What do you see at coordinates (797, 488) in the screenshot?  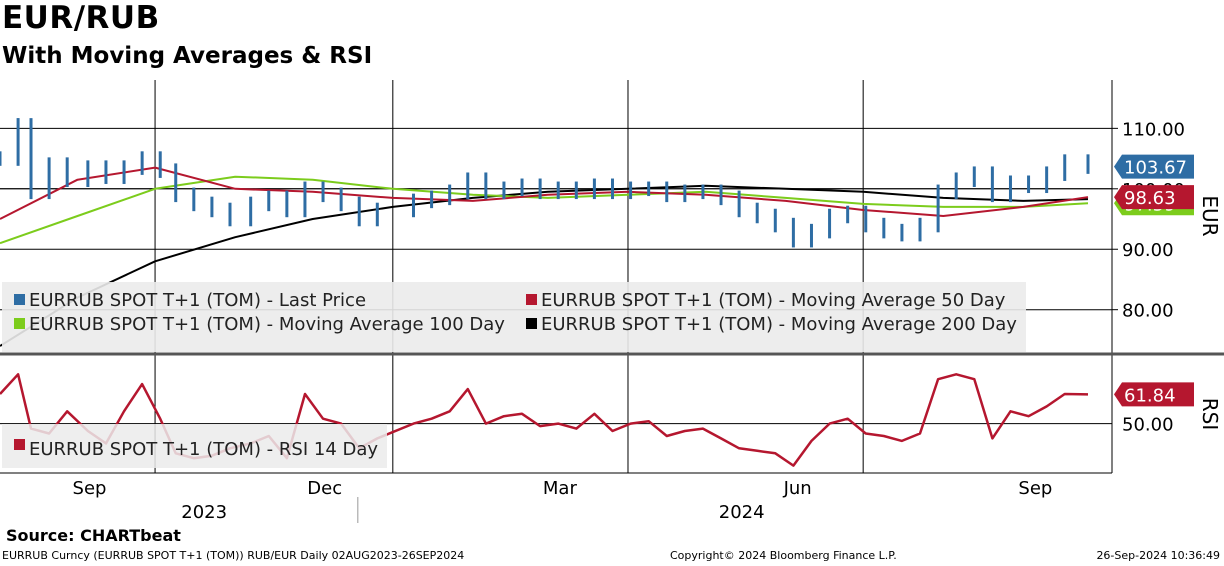 I see `x-month-label-3: Jun` at bounding box center [797, 488].